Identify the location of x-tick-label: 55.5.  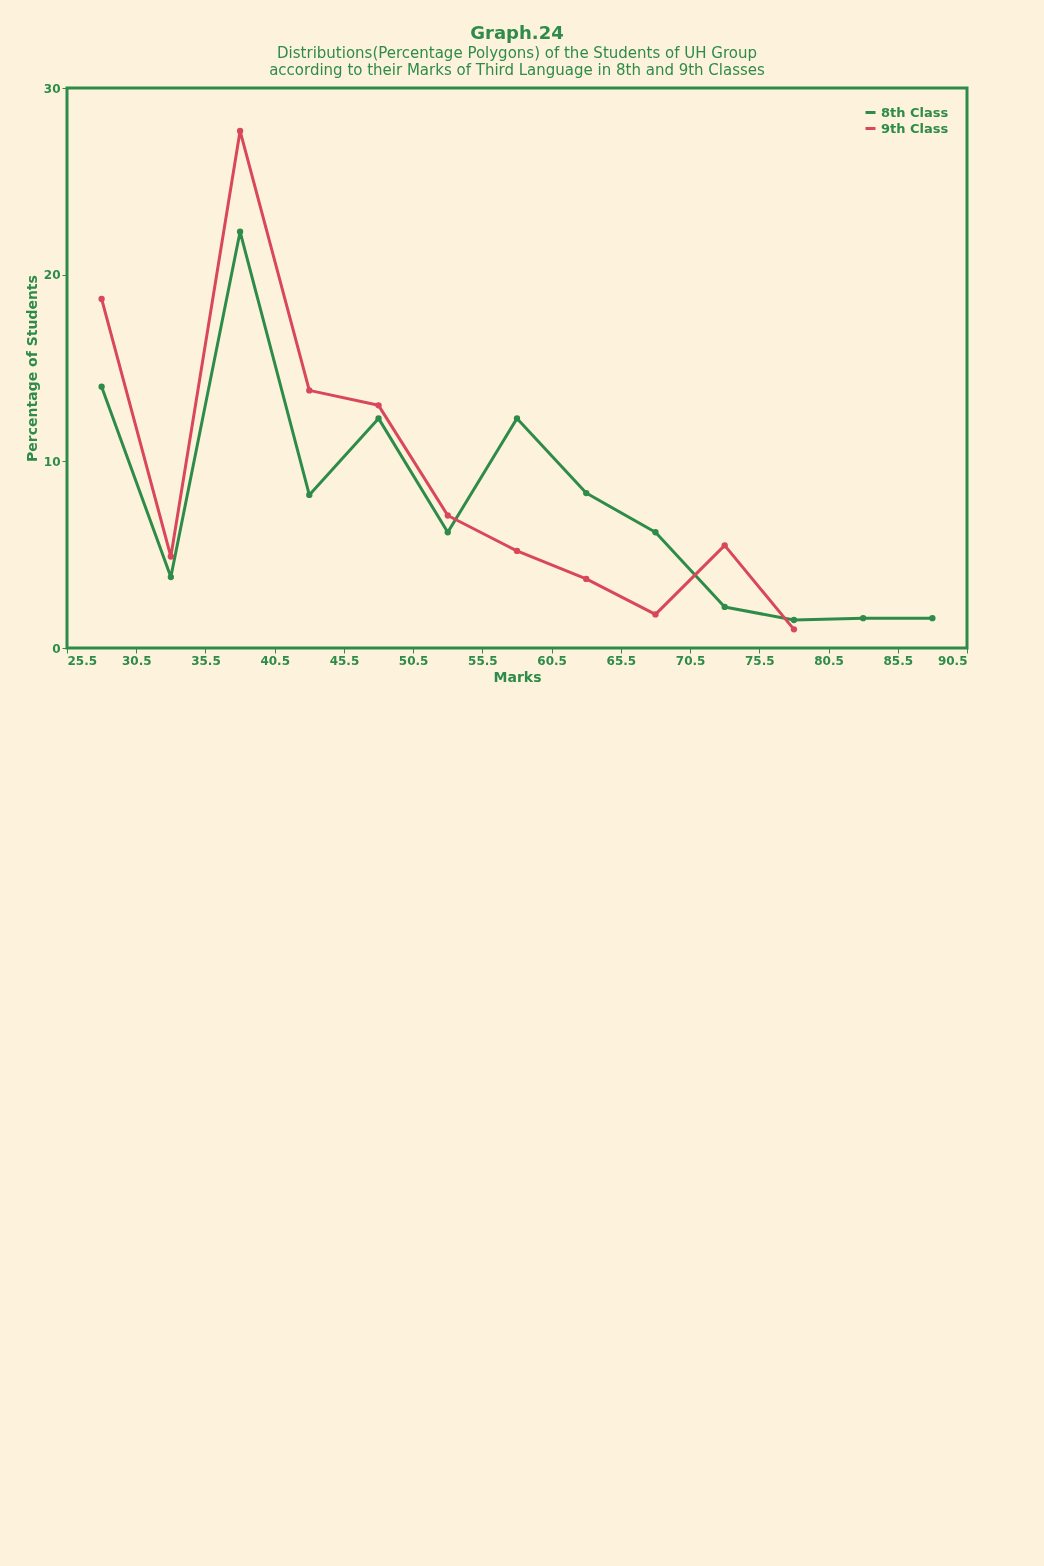
(483, 660).